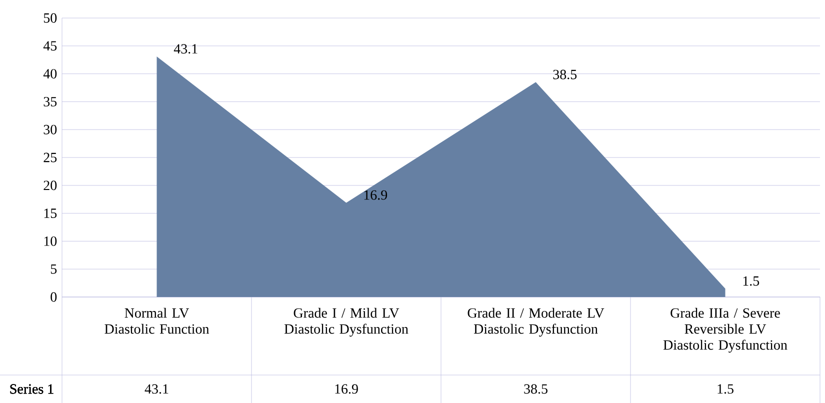 This screenshot has width=825, height=403. Describe the element at coordinates (346, 322) in the screenshot. I see `x-tick-label: Grade I / Mild LV Diastolic Dysfunction` at that location.